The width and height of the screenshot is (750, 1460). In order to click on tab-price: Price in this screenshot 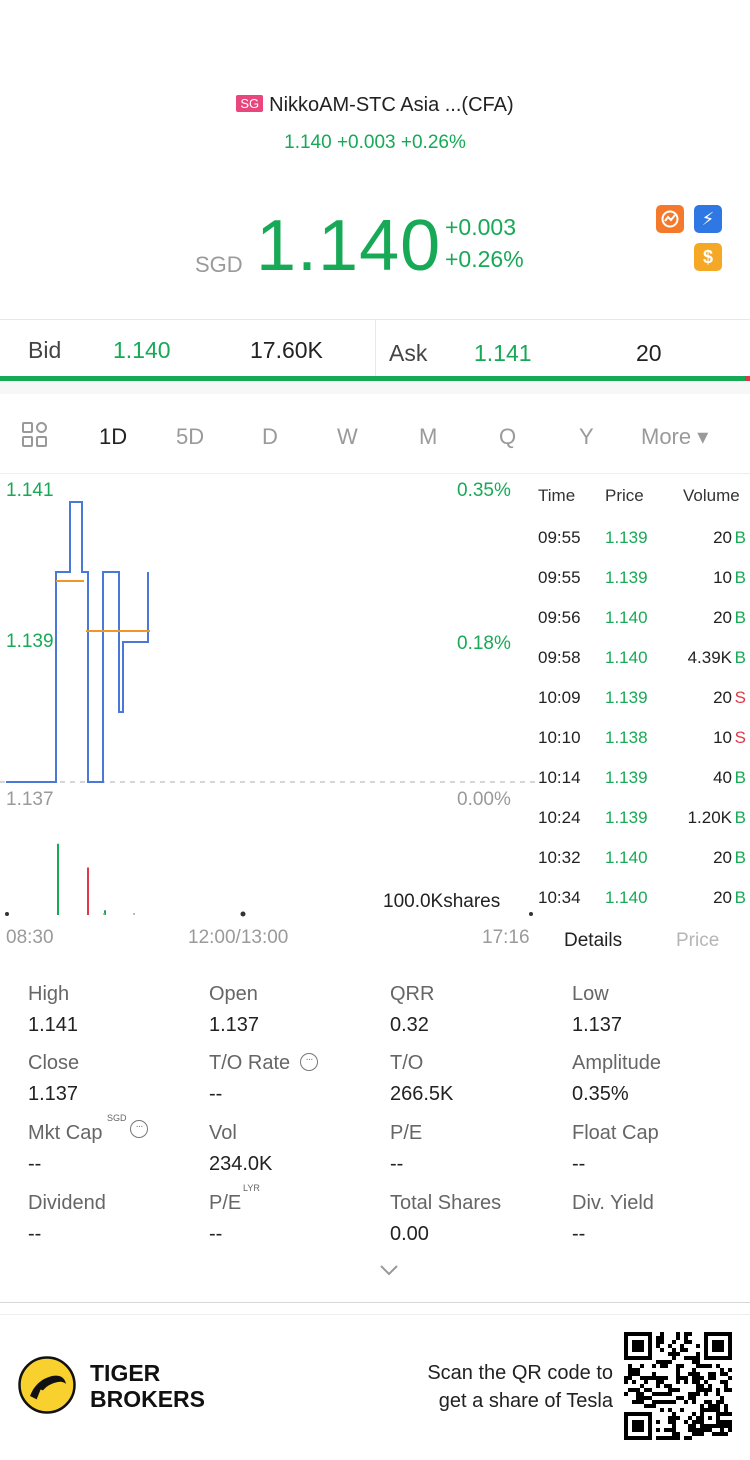, I will do `click(698, 940)`.